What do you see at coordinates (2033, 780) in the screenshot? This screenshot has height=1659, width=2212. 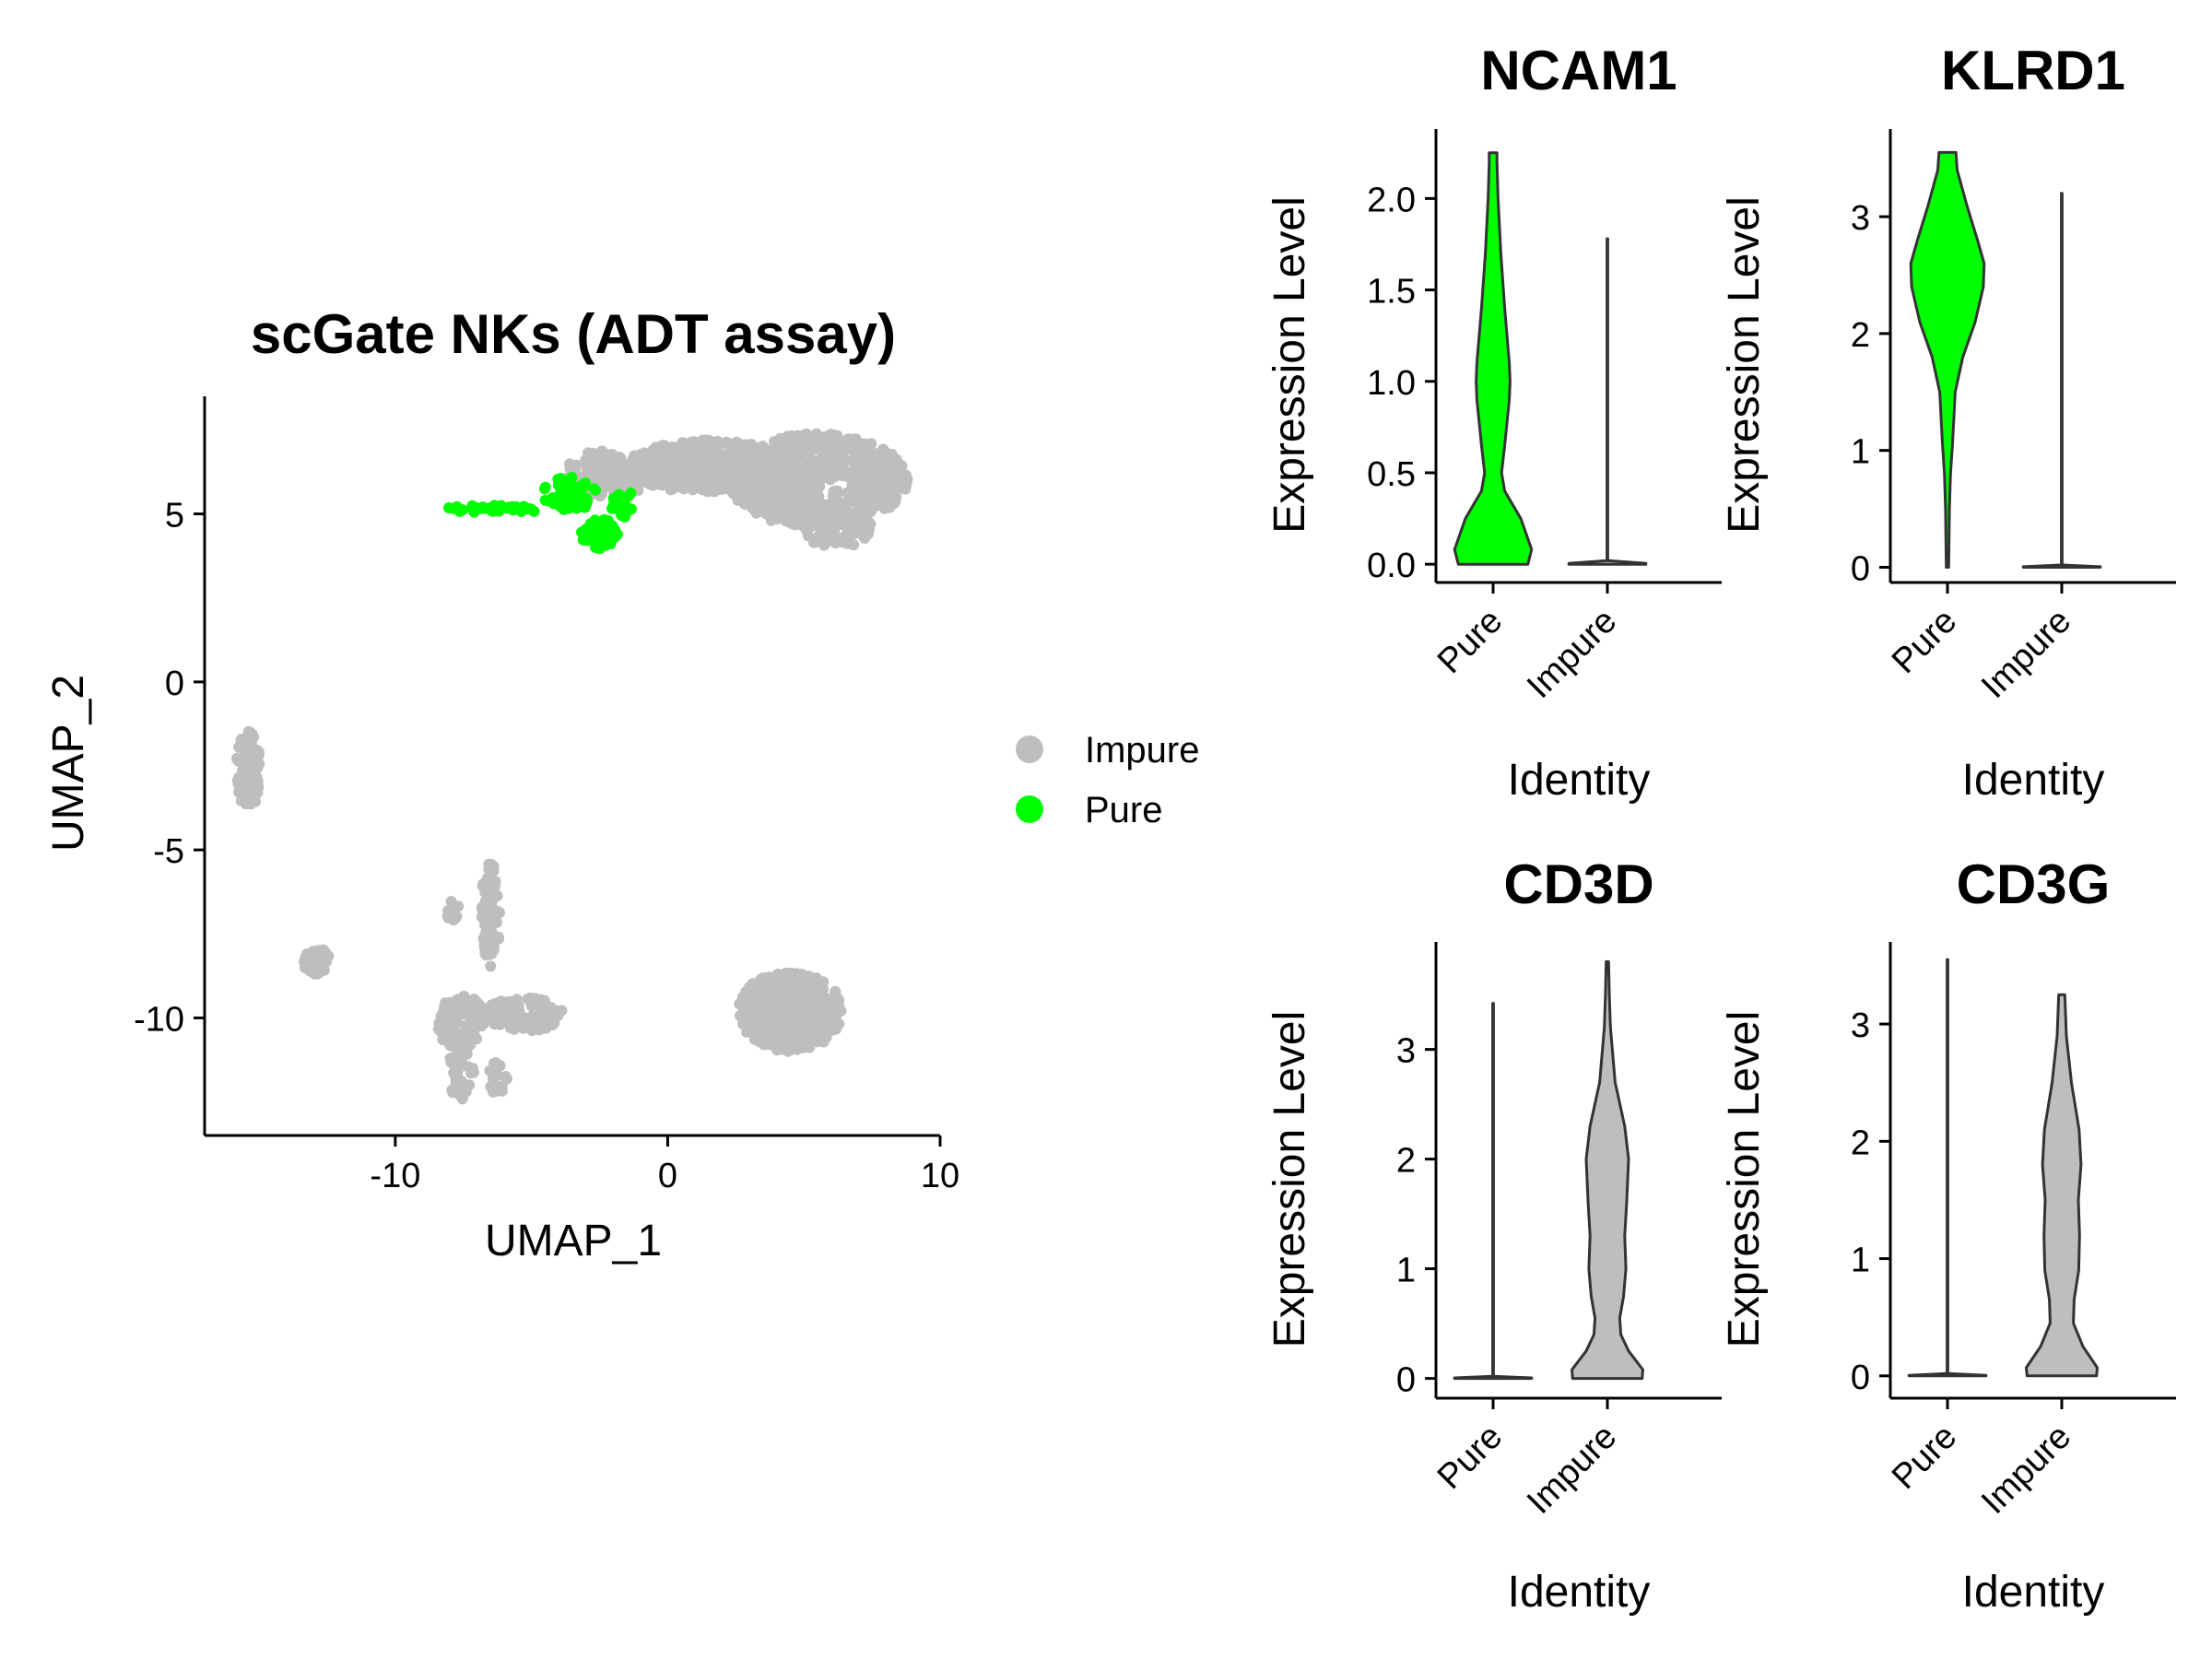 I see `violin-x-axis-label: Identity` at bounding box center [2033, 780].